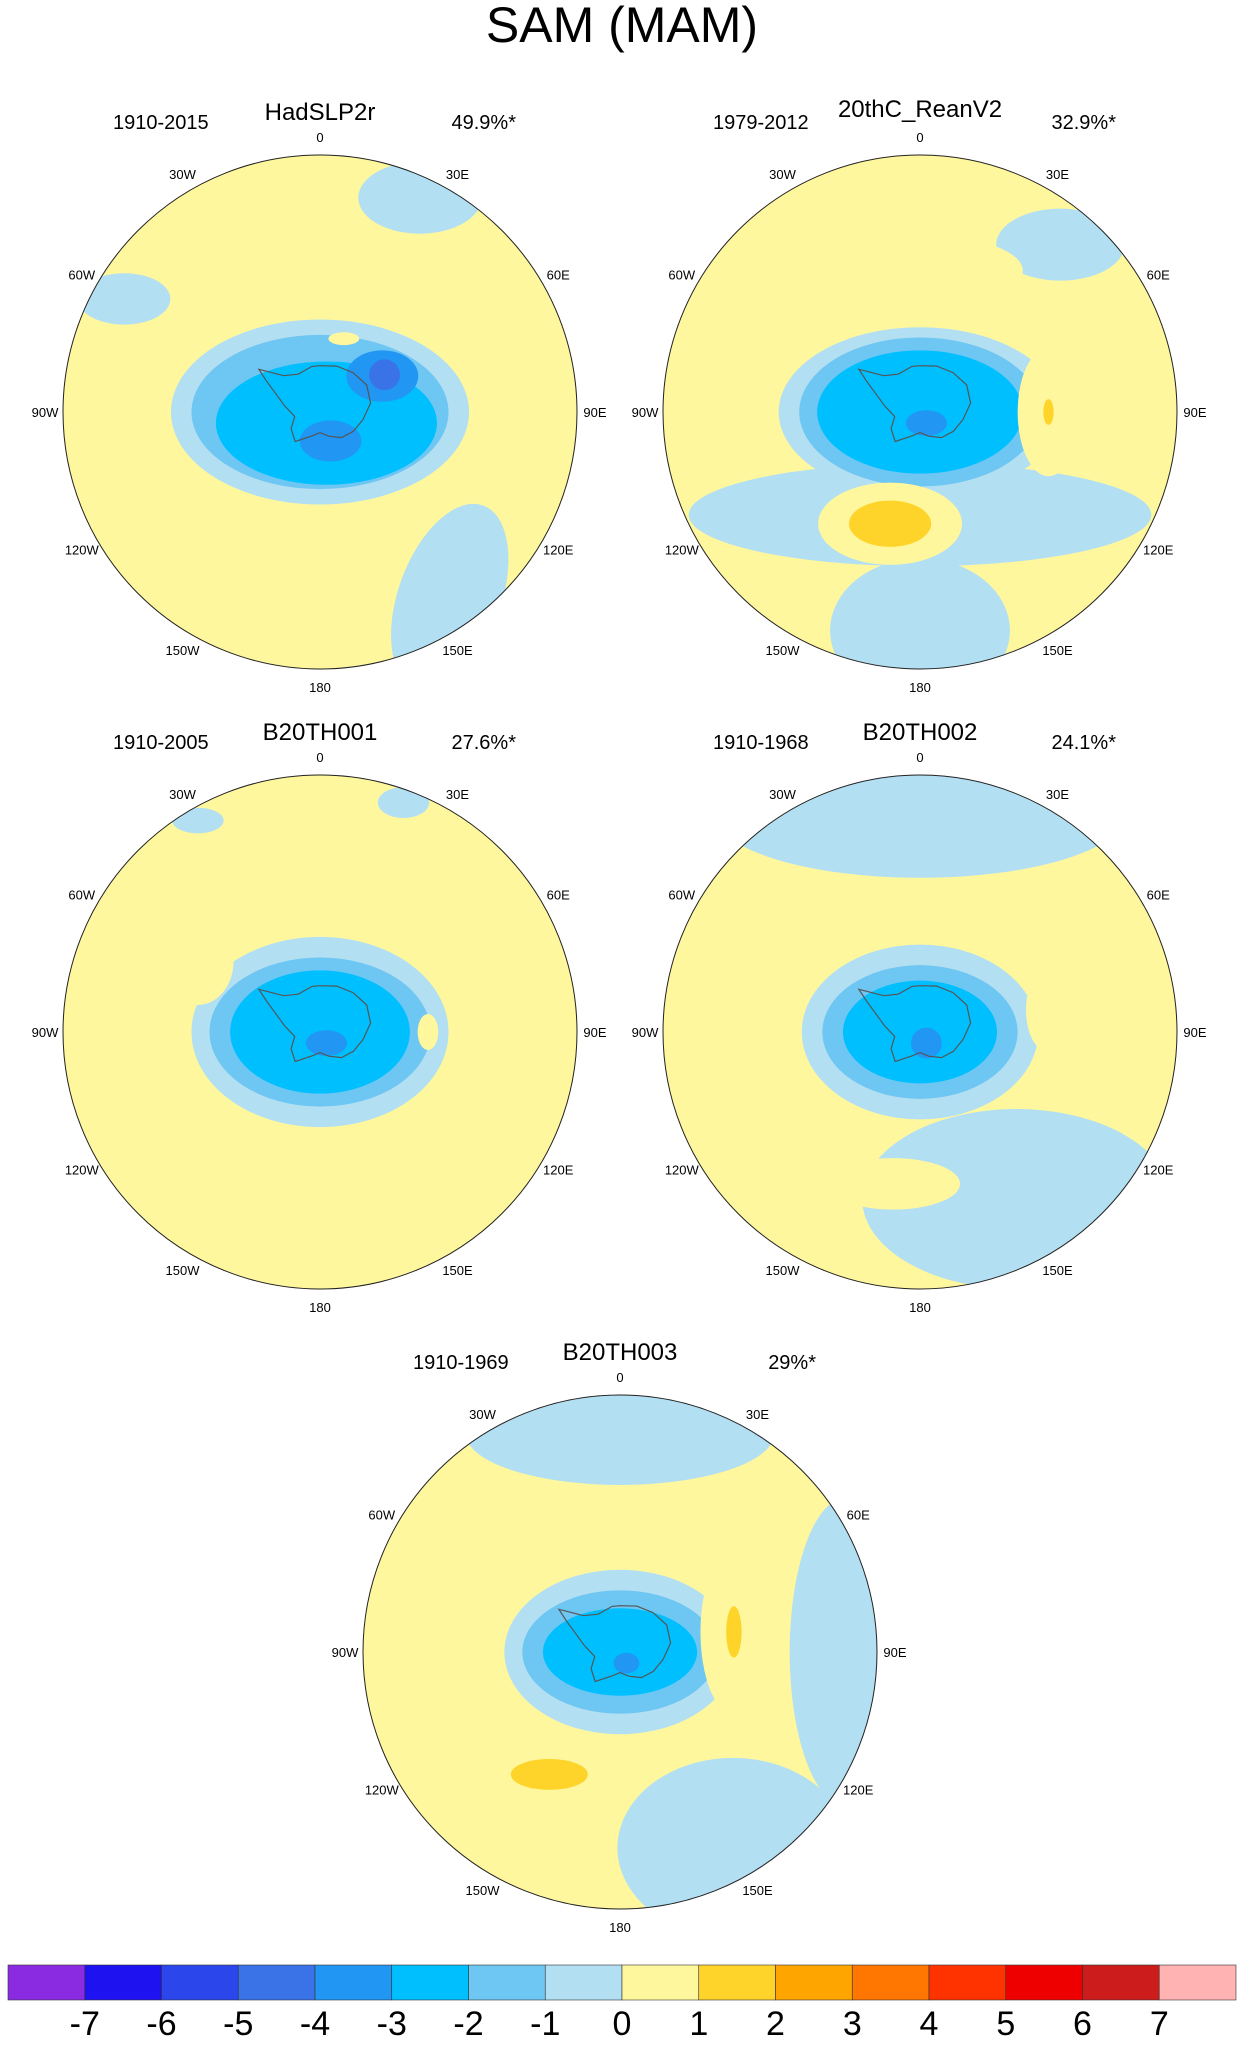  I want to click on colorbar-tick-label: -3, so click(392, 2024).